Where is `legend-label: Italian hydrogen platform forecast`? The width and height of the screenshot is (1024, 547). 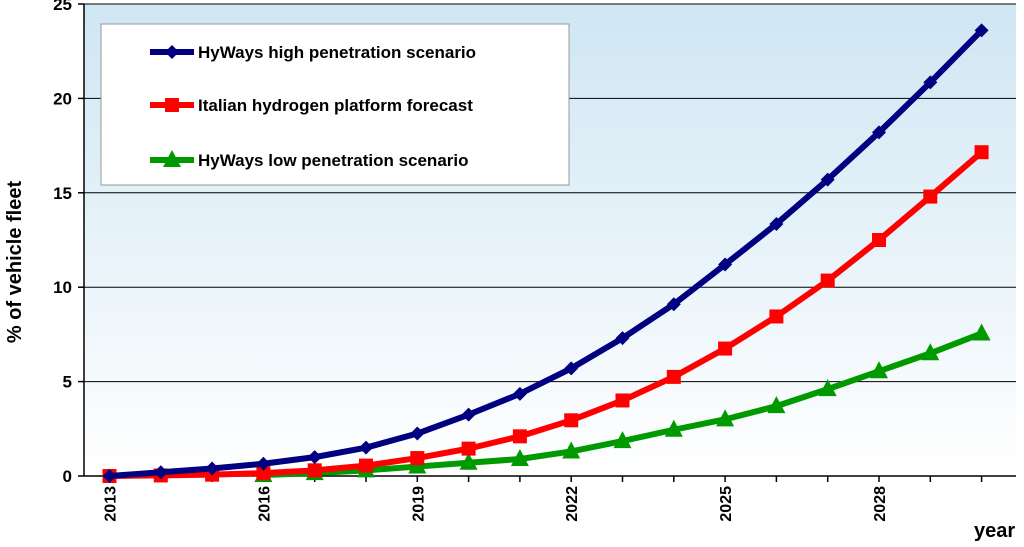
legend-label: Italian hydrogen platform forecast is located at coordinates (335, 105).